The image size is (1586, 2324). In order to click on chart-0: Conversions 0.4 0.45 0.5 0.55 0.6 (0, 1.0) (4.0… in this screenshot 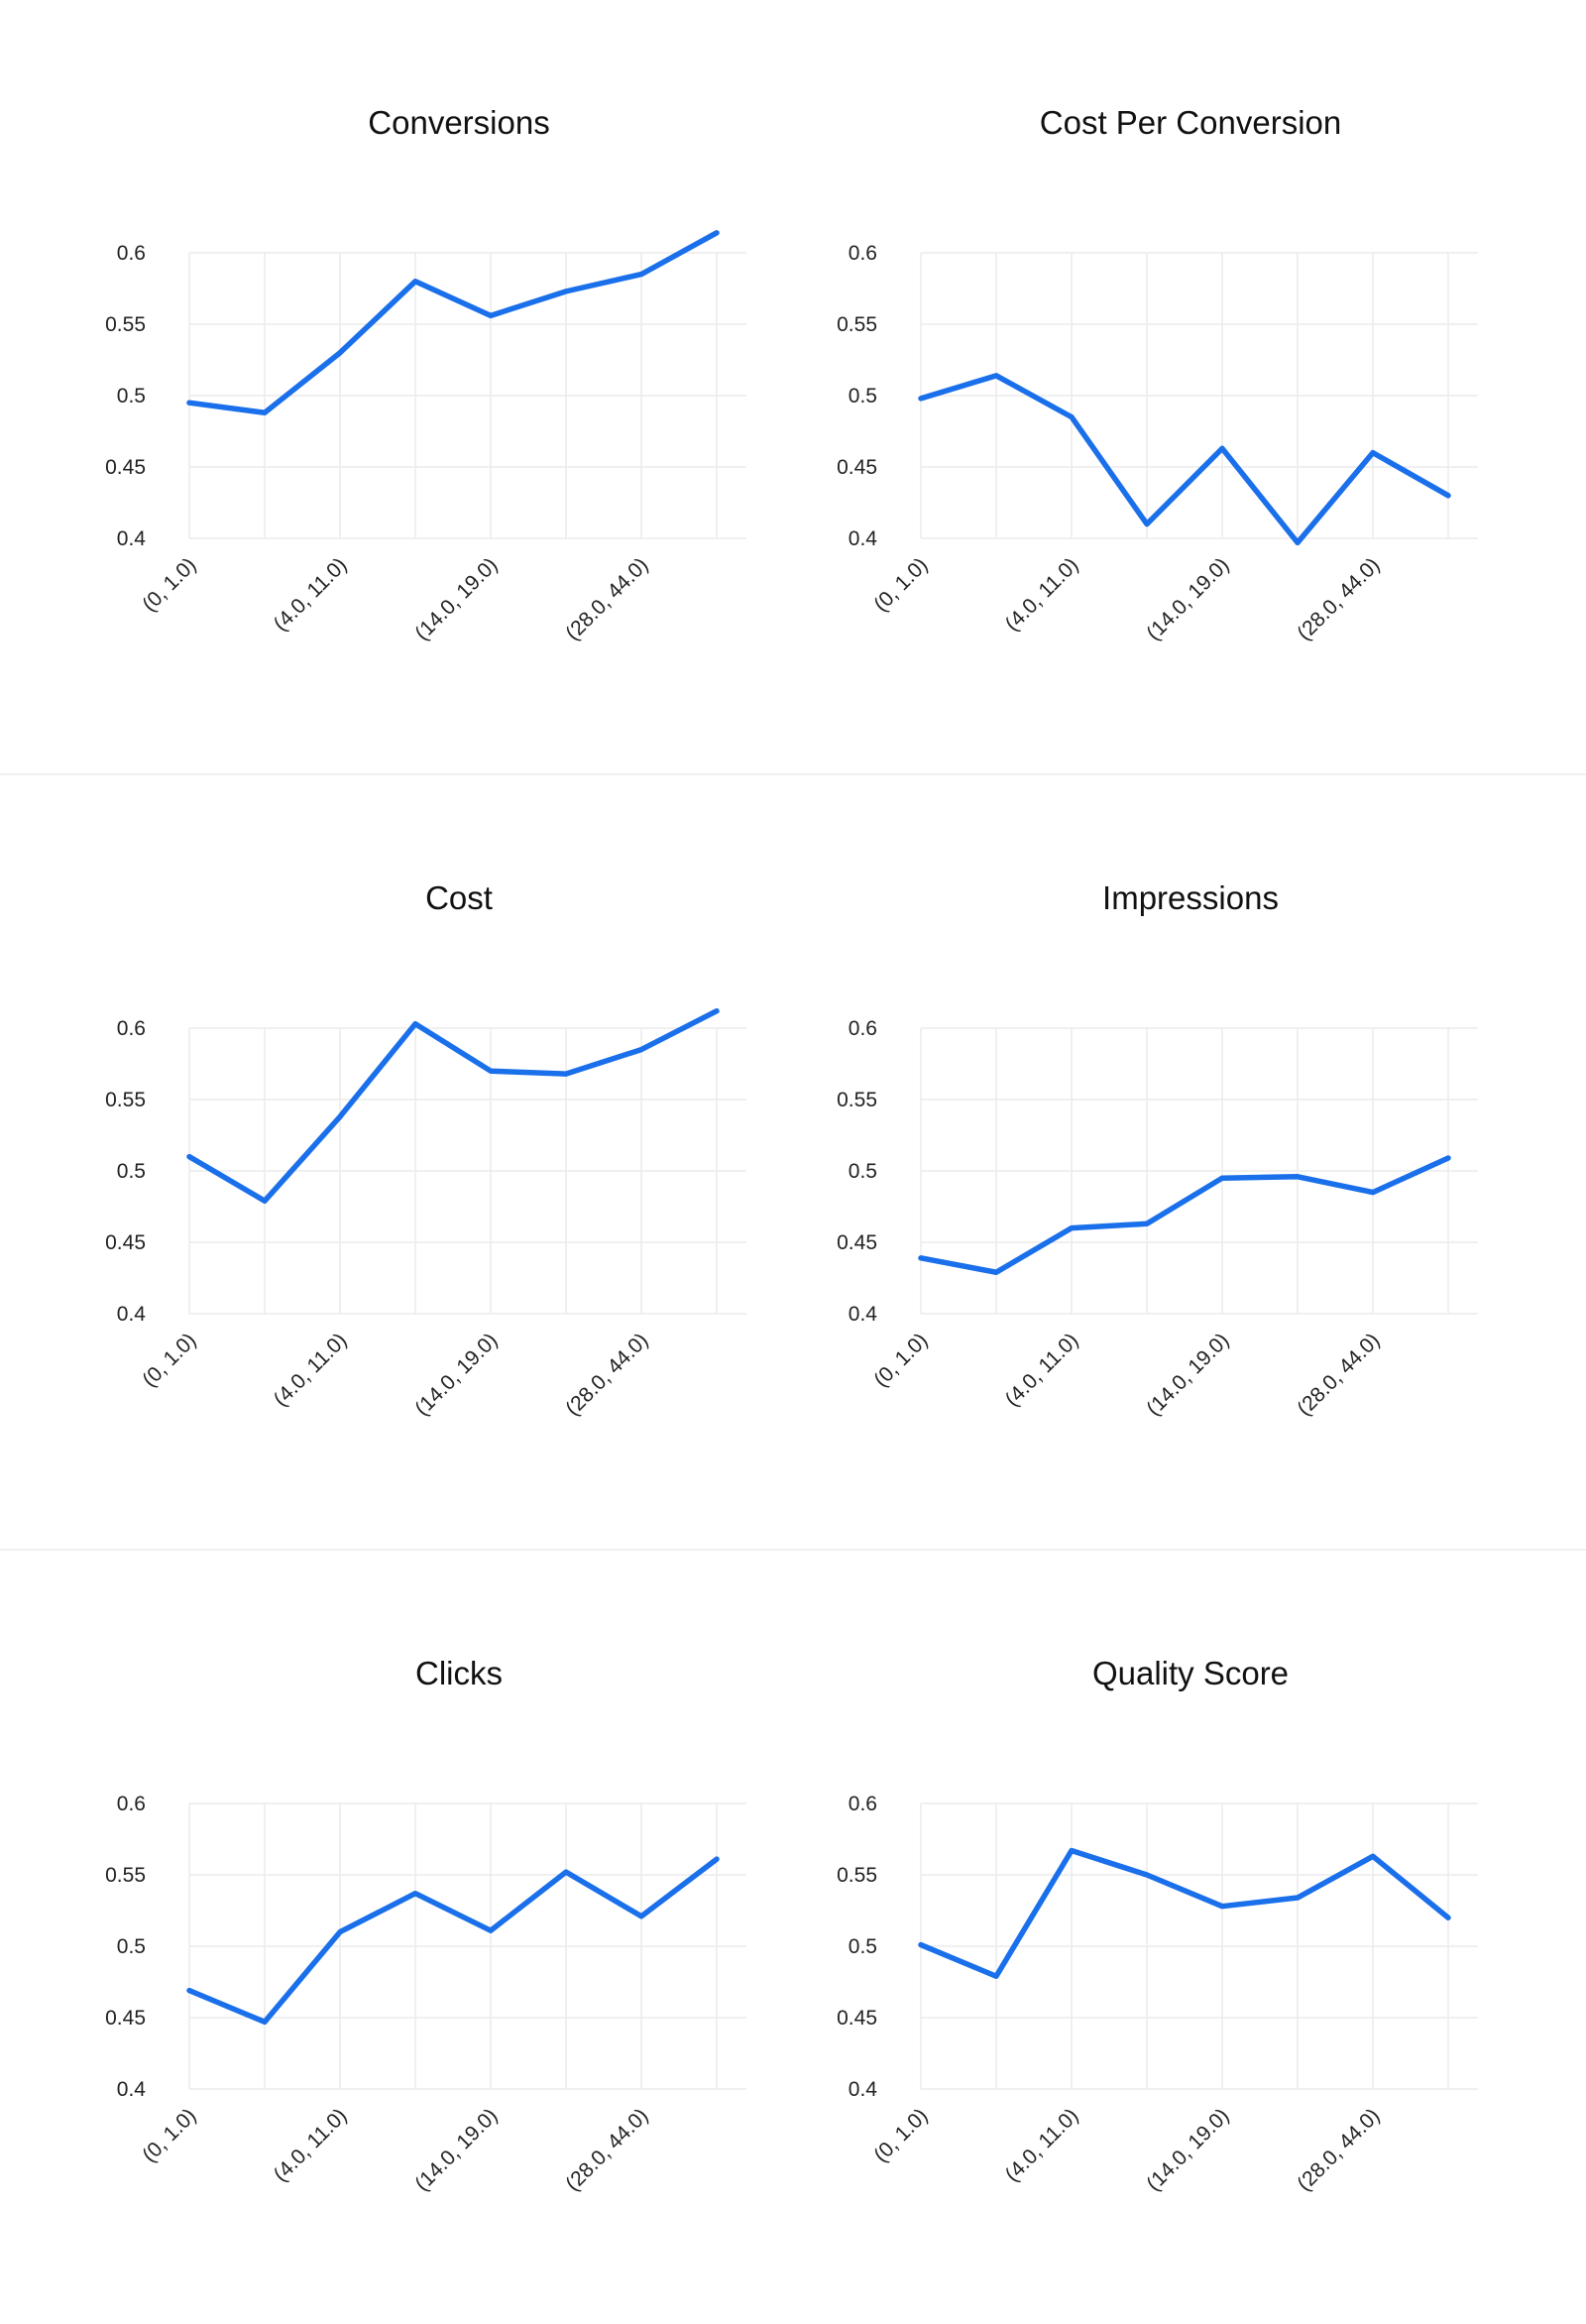, I will do `click(425, 374)`.